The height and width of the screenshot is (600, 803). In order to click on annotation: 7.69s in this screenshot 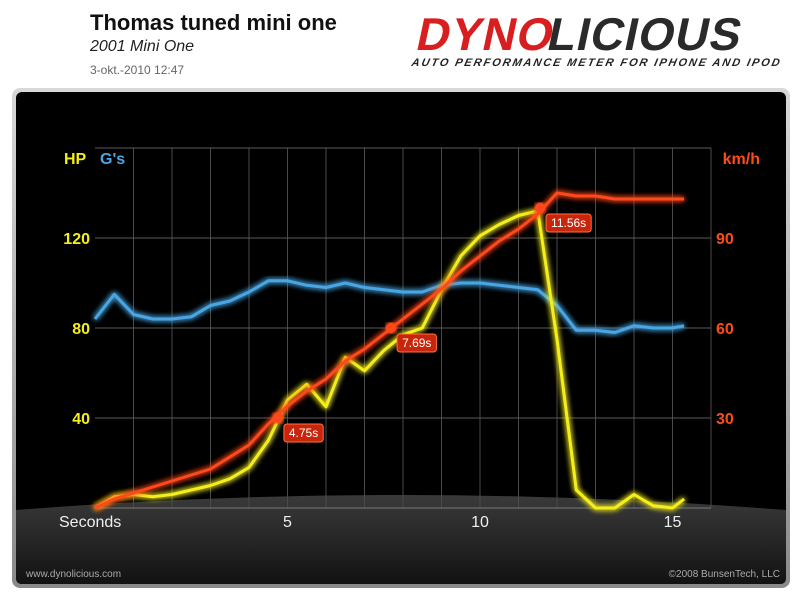, I will do `click(416, 343)`.